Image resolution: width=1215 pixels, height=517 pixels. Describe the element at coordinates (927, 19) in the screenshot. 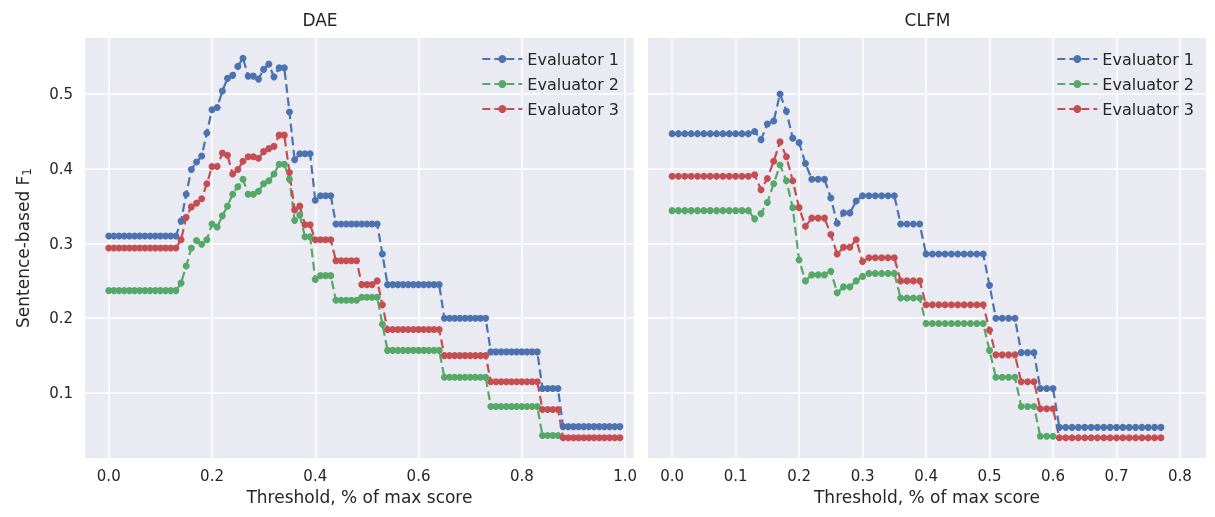

I see `chart-title: CLFM` at that location.